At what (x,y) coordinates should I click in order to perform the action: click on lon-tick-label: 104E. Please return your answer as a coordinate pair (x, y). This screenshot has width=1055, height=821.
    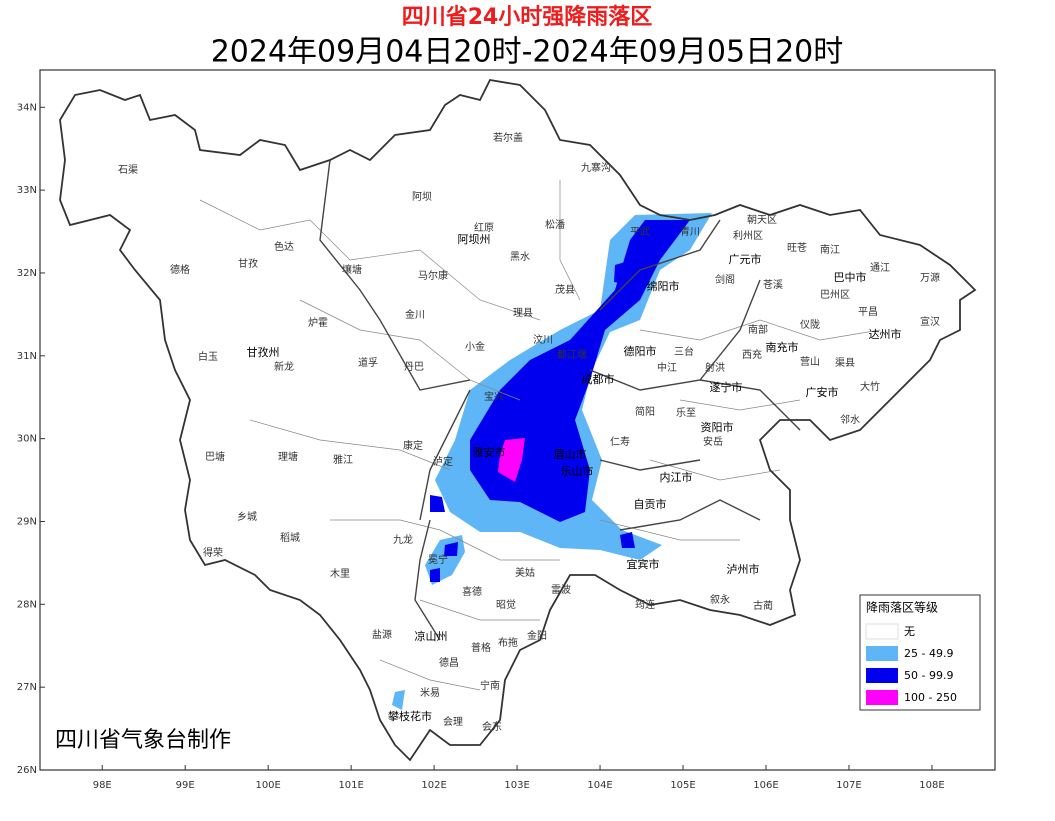
    Looking at the image, I should click on (599, 785).